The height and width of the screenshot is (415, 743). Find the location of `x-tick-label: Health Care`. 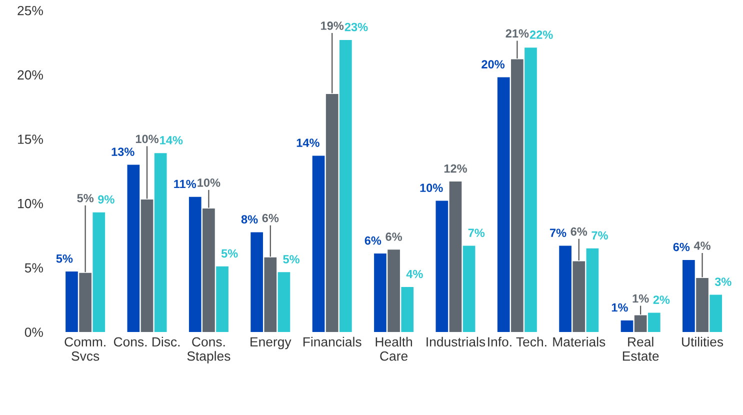

x-tick-label: Health Care is located at coordinates (394, 348).